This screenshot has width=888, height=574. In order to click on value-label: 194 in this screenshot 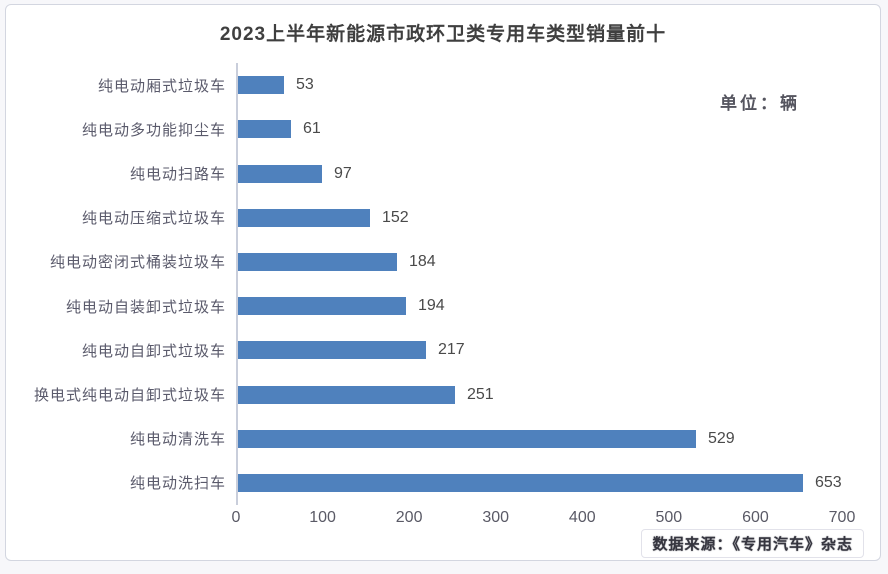, I will do `click(431, 306)`.